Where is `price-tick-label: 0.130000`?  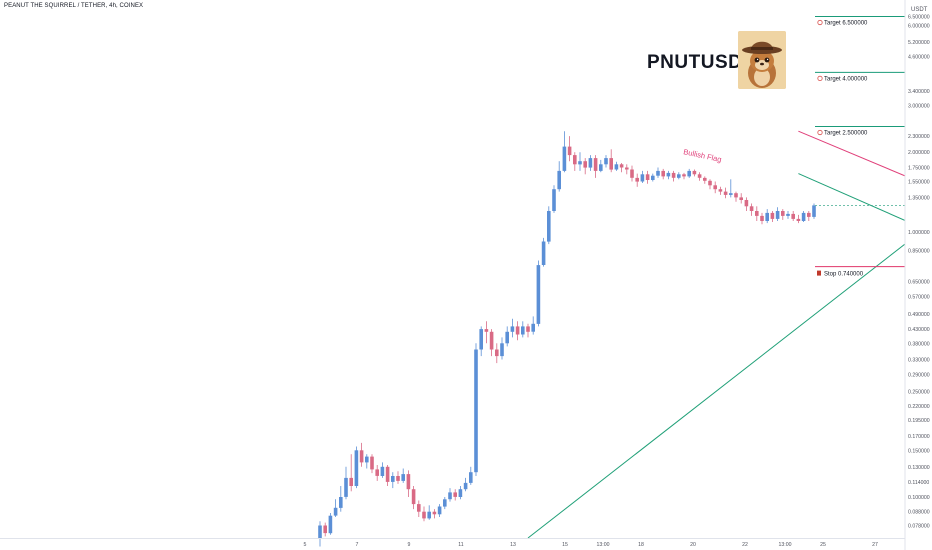 price-tick-label: 0.130000 is located at coordinates (919, 468).